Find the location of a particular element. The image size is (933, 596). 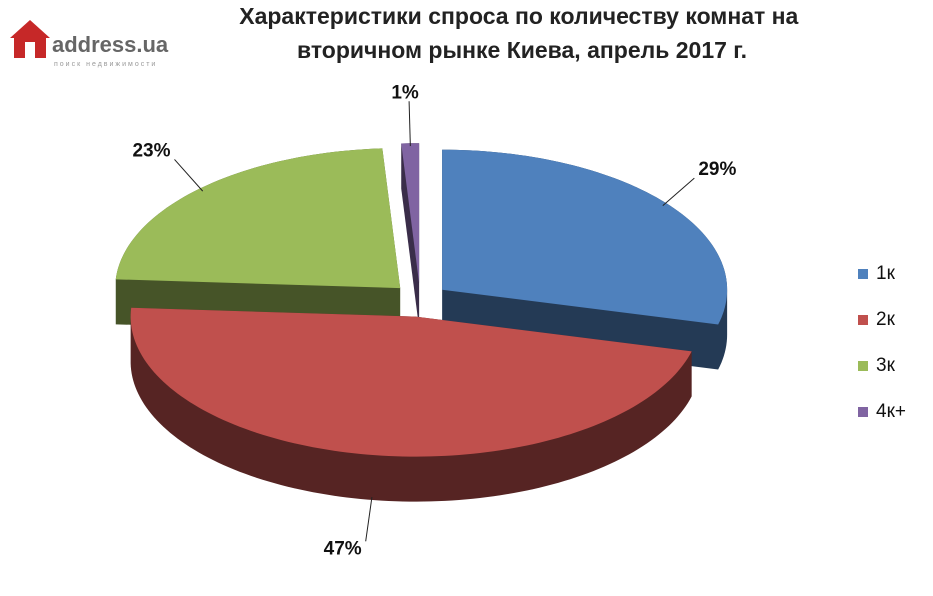

logo-name: address.ua is located at coordinates (110, 44).